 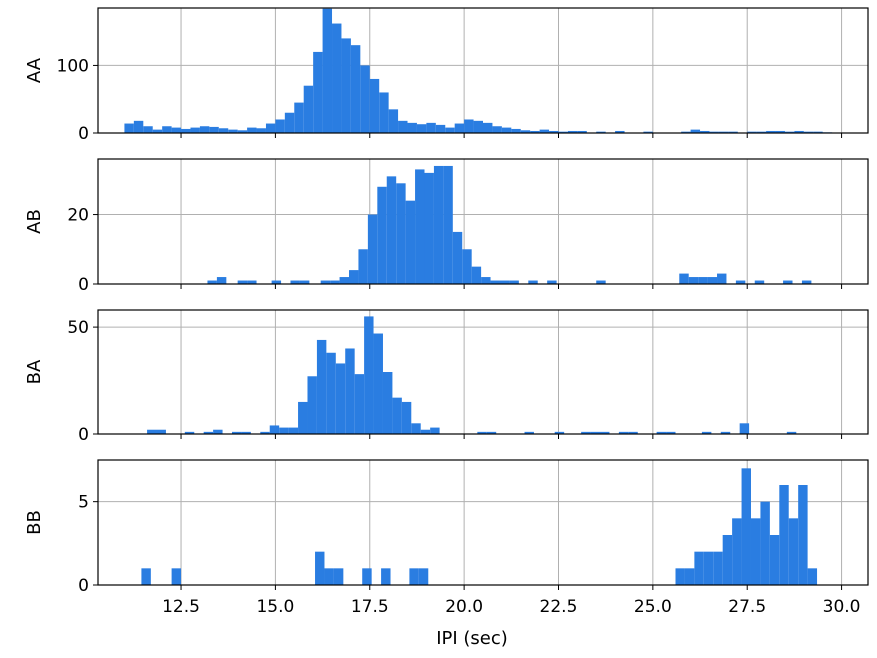 What do you see at coordinates (83, 503) in the screenshot?
I see `y-tick-label: 5` at bounding box center [83, 503].